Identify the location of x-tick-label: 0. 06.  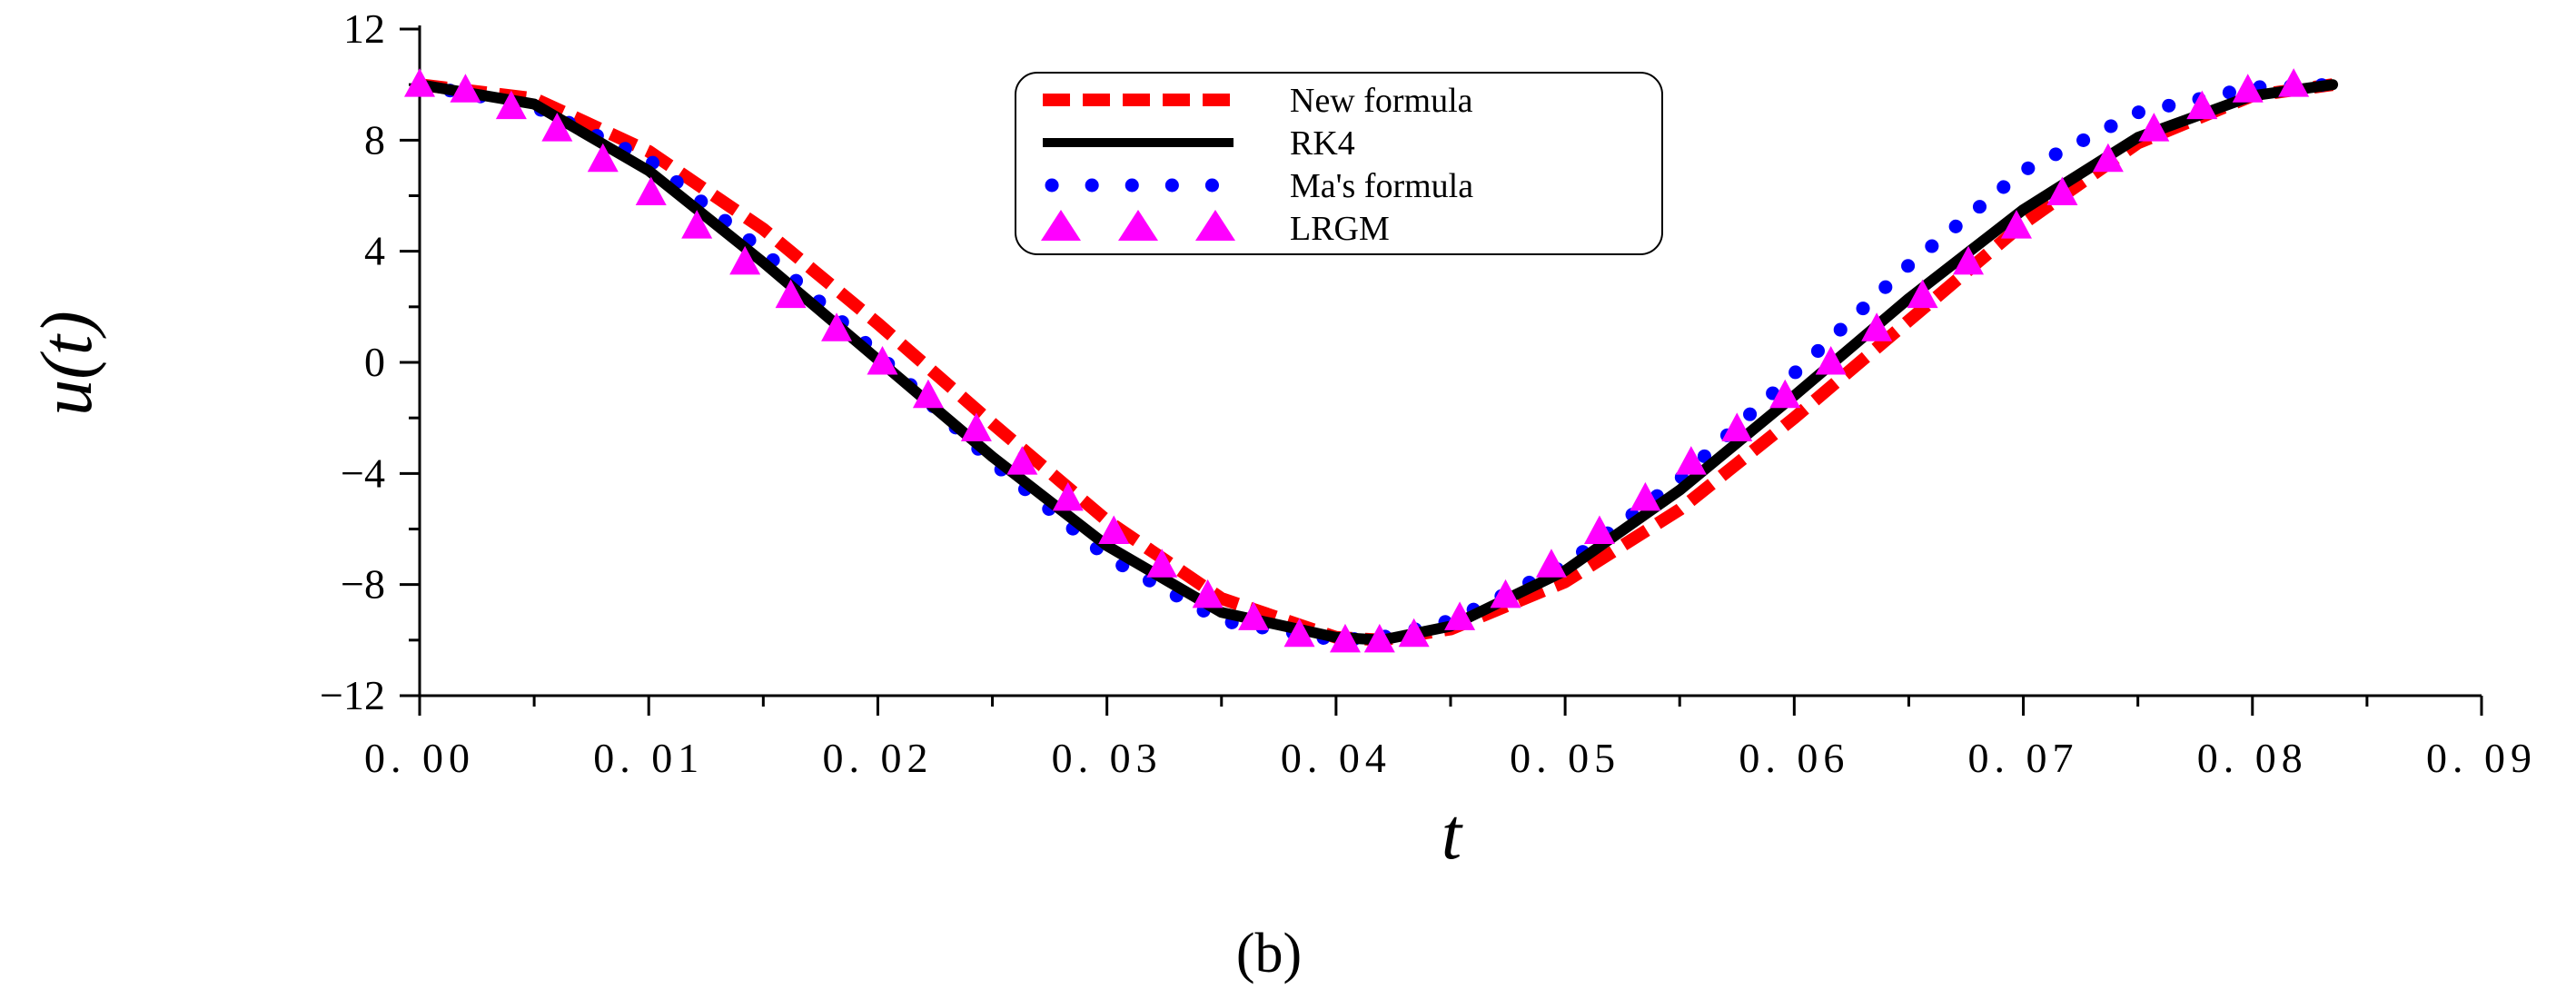
(1794, 758).